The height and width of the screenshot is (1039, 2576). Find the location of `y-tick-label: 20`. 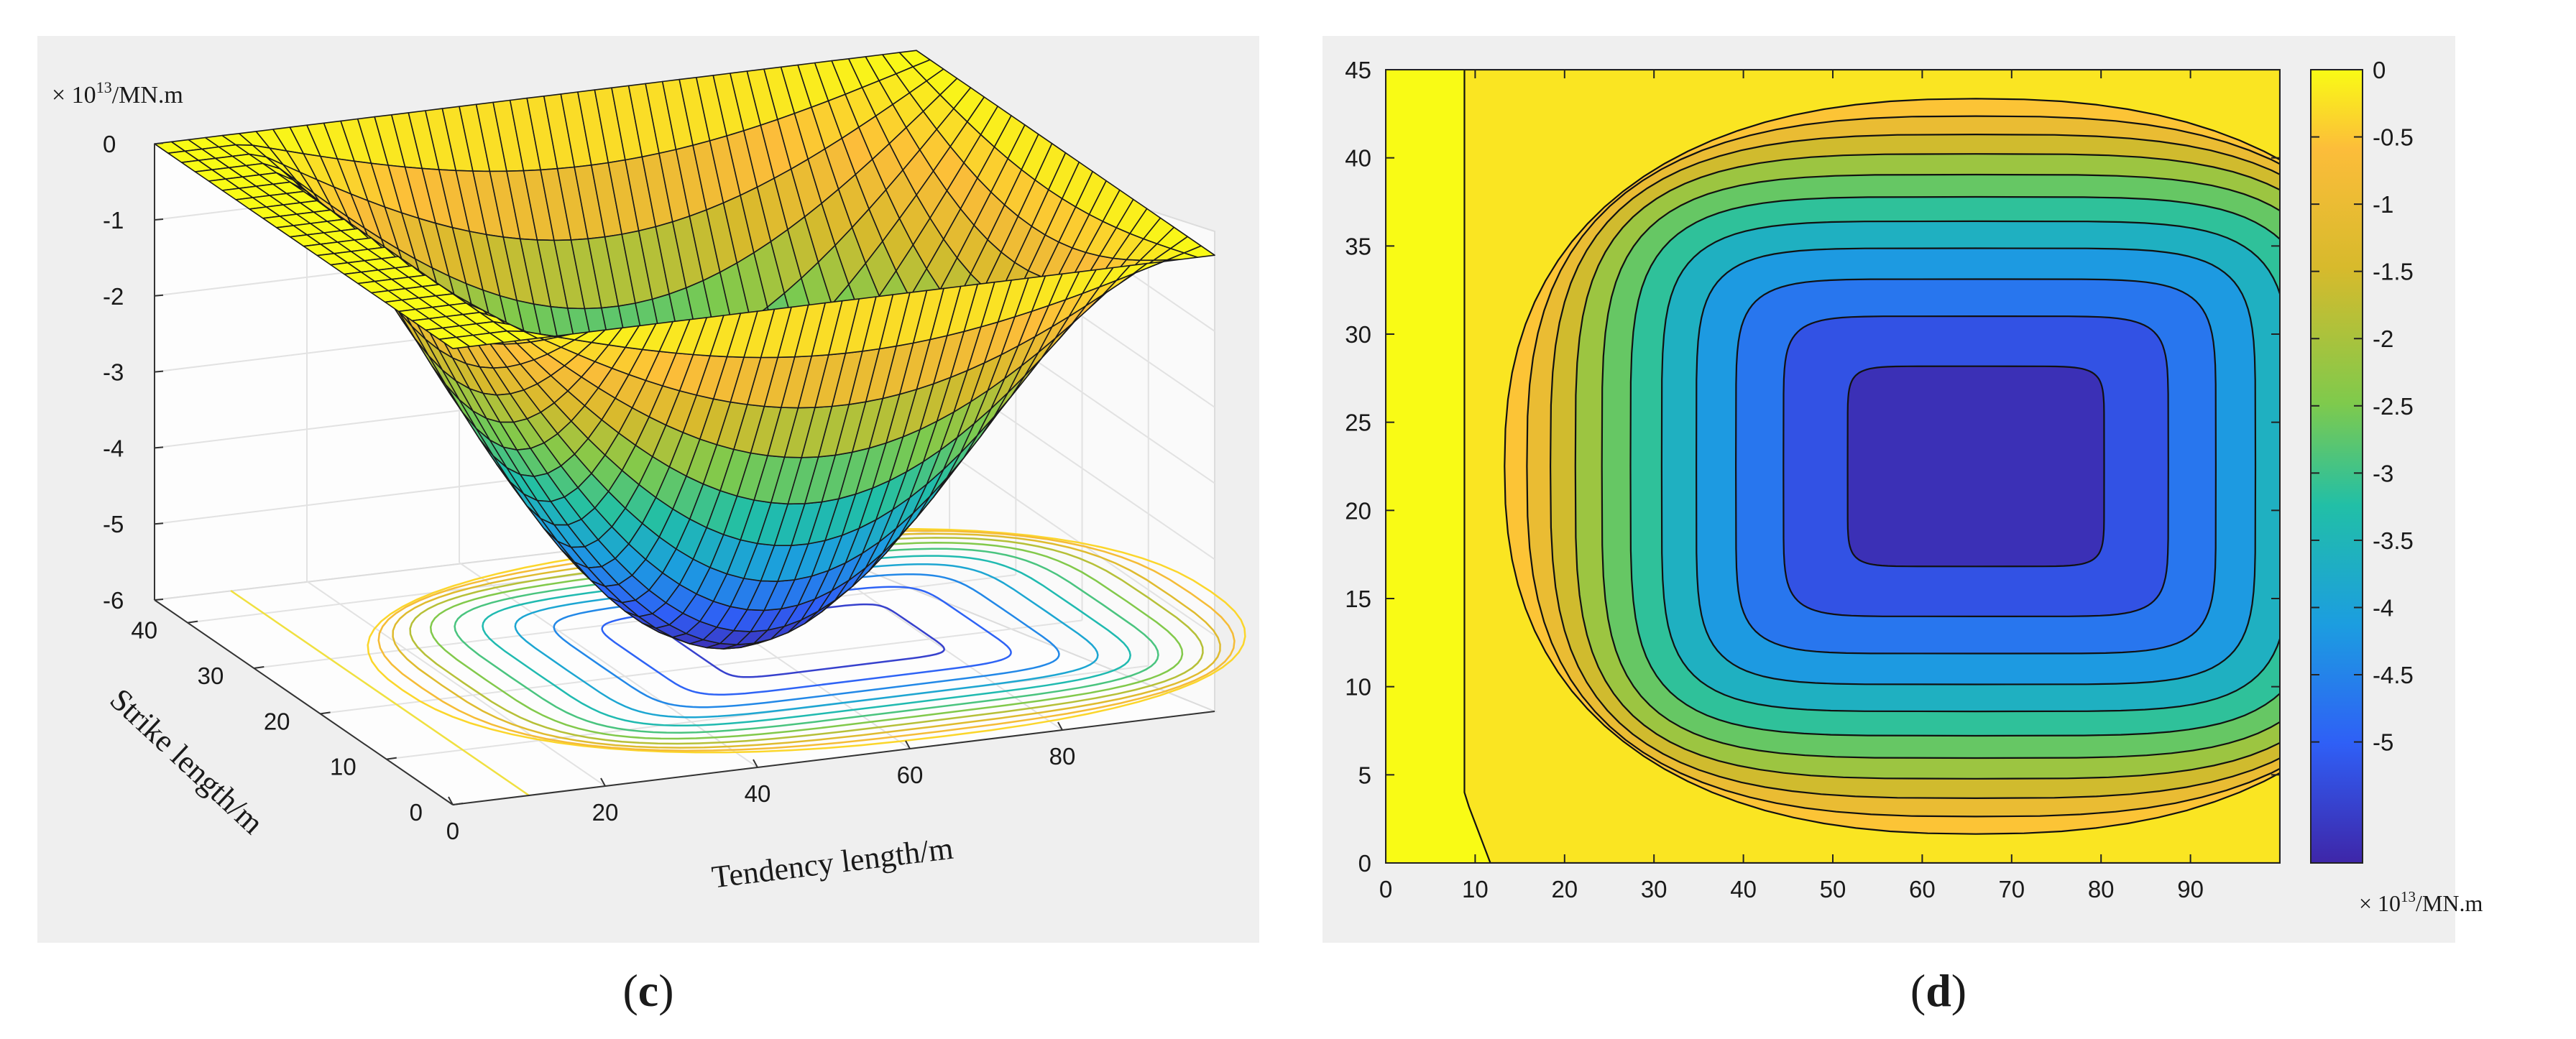

y-tick-label: 20 is located at coordinates (1358, 510).